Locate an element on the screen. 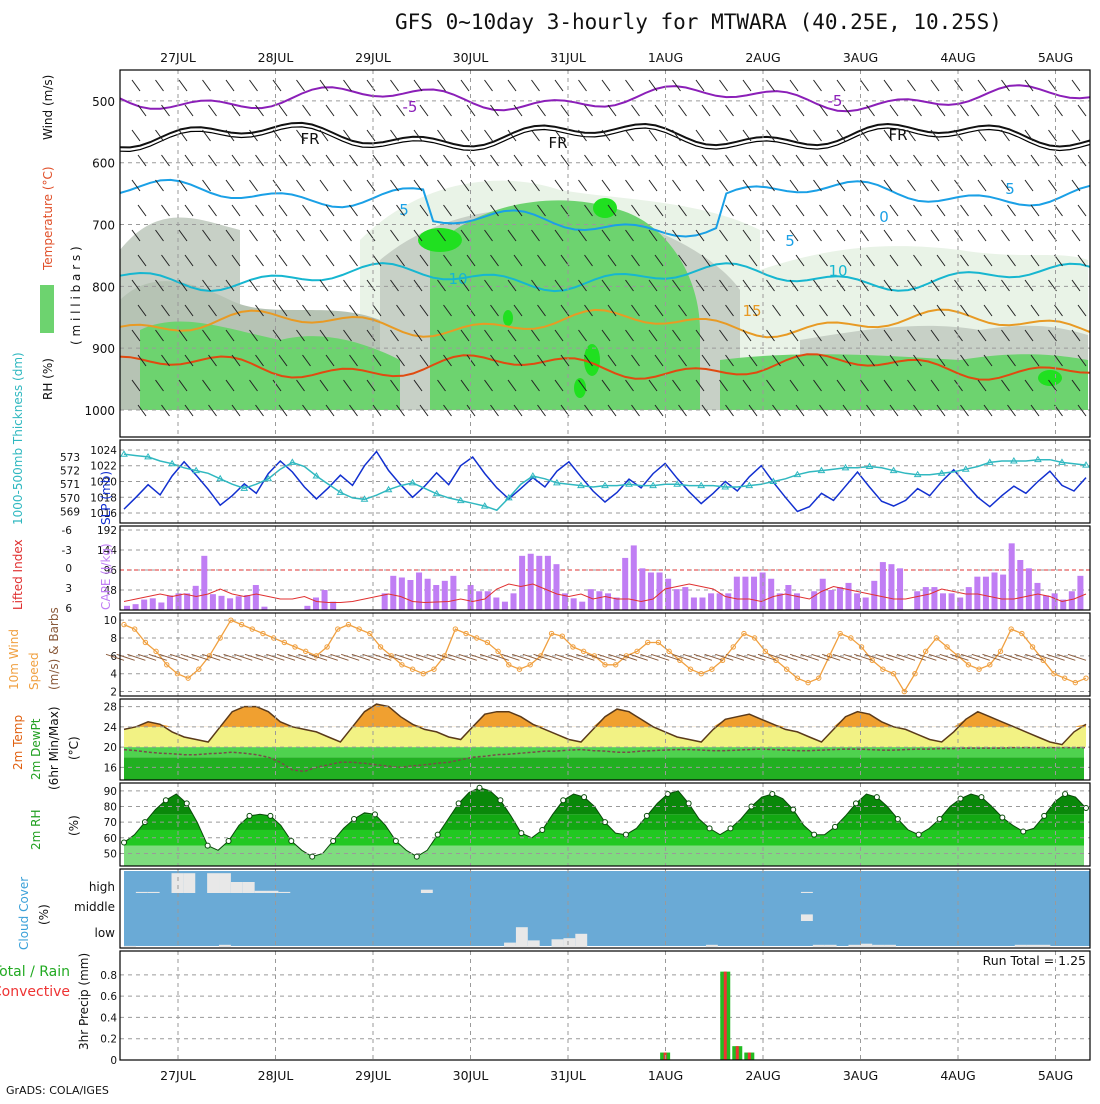  tick-wind-8: 8 is located at coordinates (113, 639).